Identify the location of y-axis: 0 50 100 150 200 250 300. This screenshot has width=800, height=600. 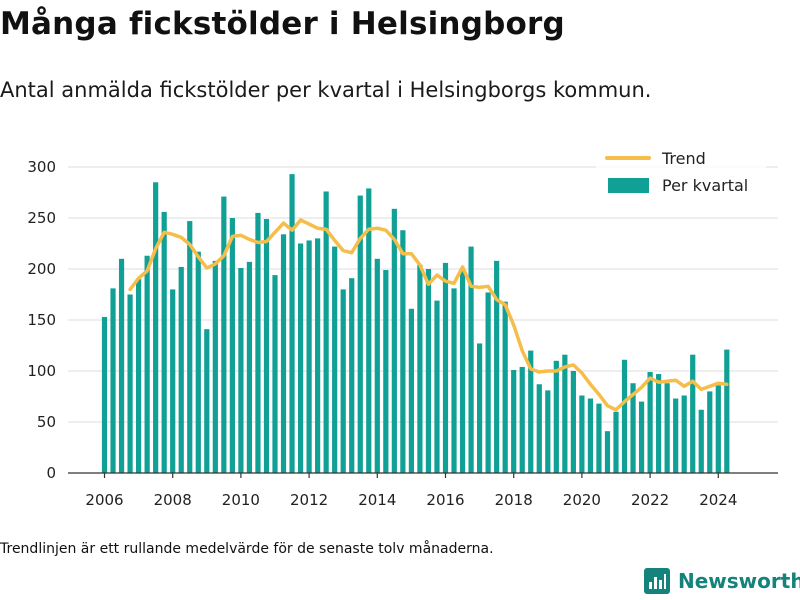
(41, 320).